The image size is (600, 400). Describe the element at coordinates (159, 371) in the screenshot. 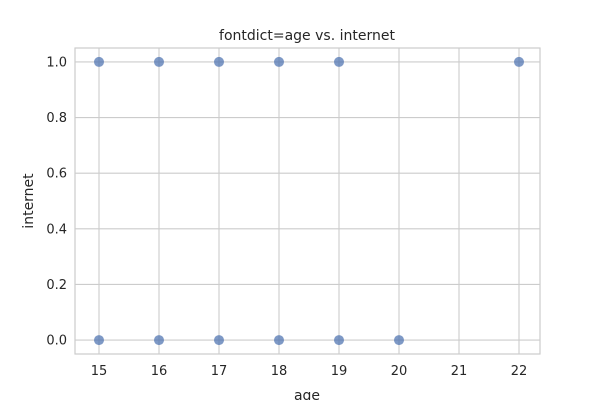

I see `x-tick-label: 16` at that location.